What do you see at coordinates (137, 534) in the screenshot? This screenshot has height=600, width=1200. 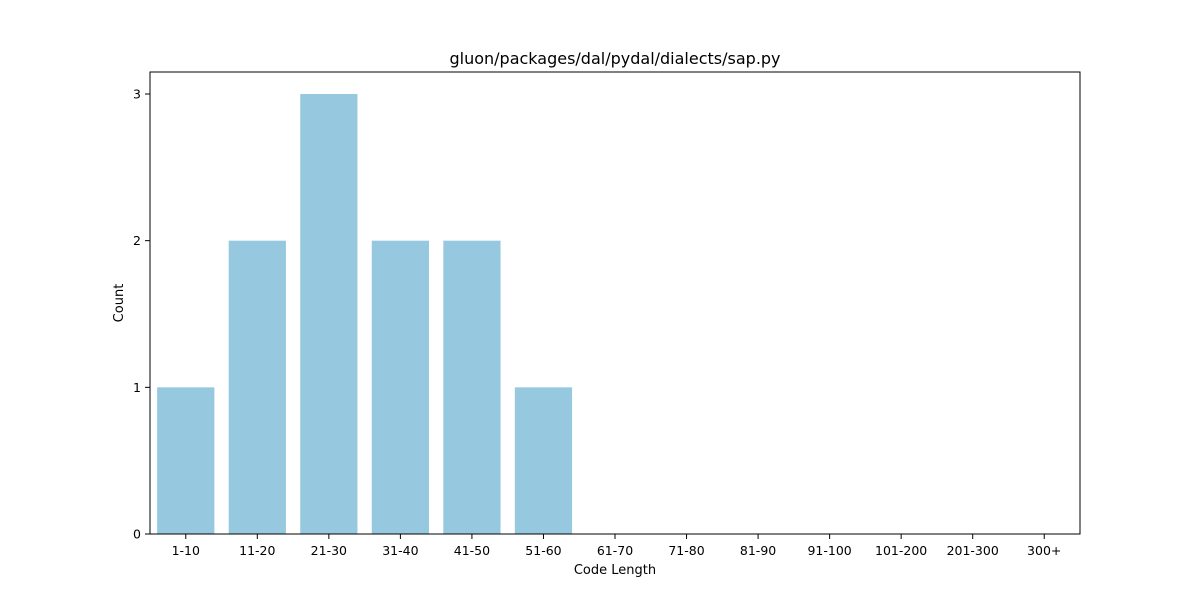 I see `y-tick-label: 0` at bounding box center [137, 534].